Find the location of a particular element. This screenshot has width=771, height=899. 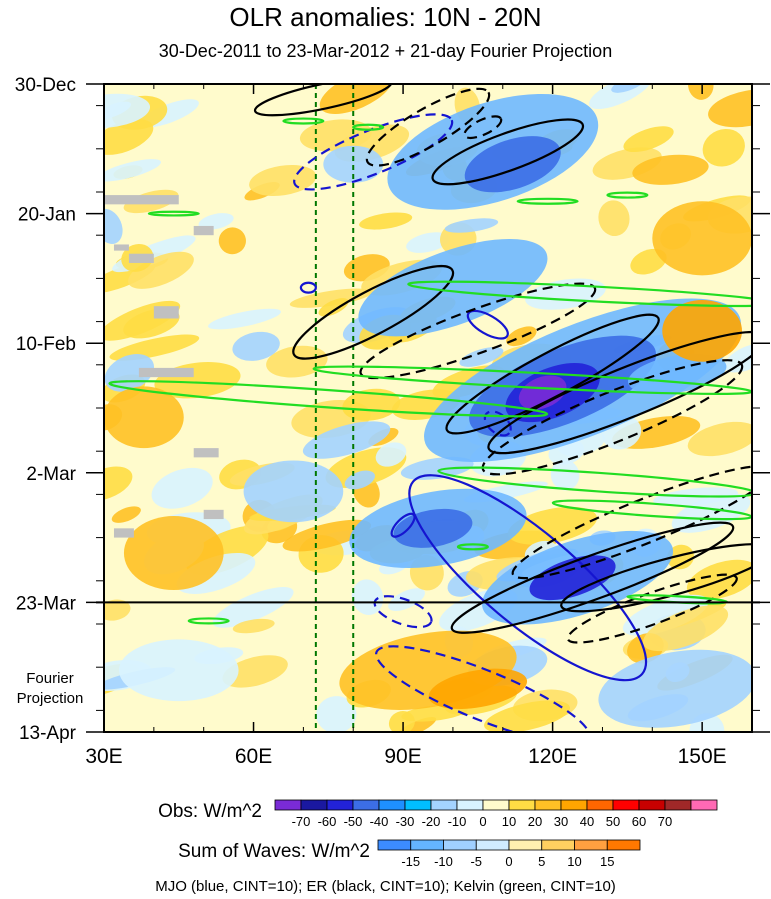

y-tick-label: 23-Mar is located at coordinates (46, 603).